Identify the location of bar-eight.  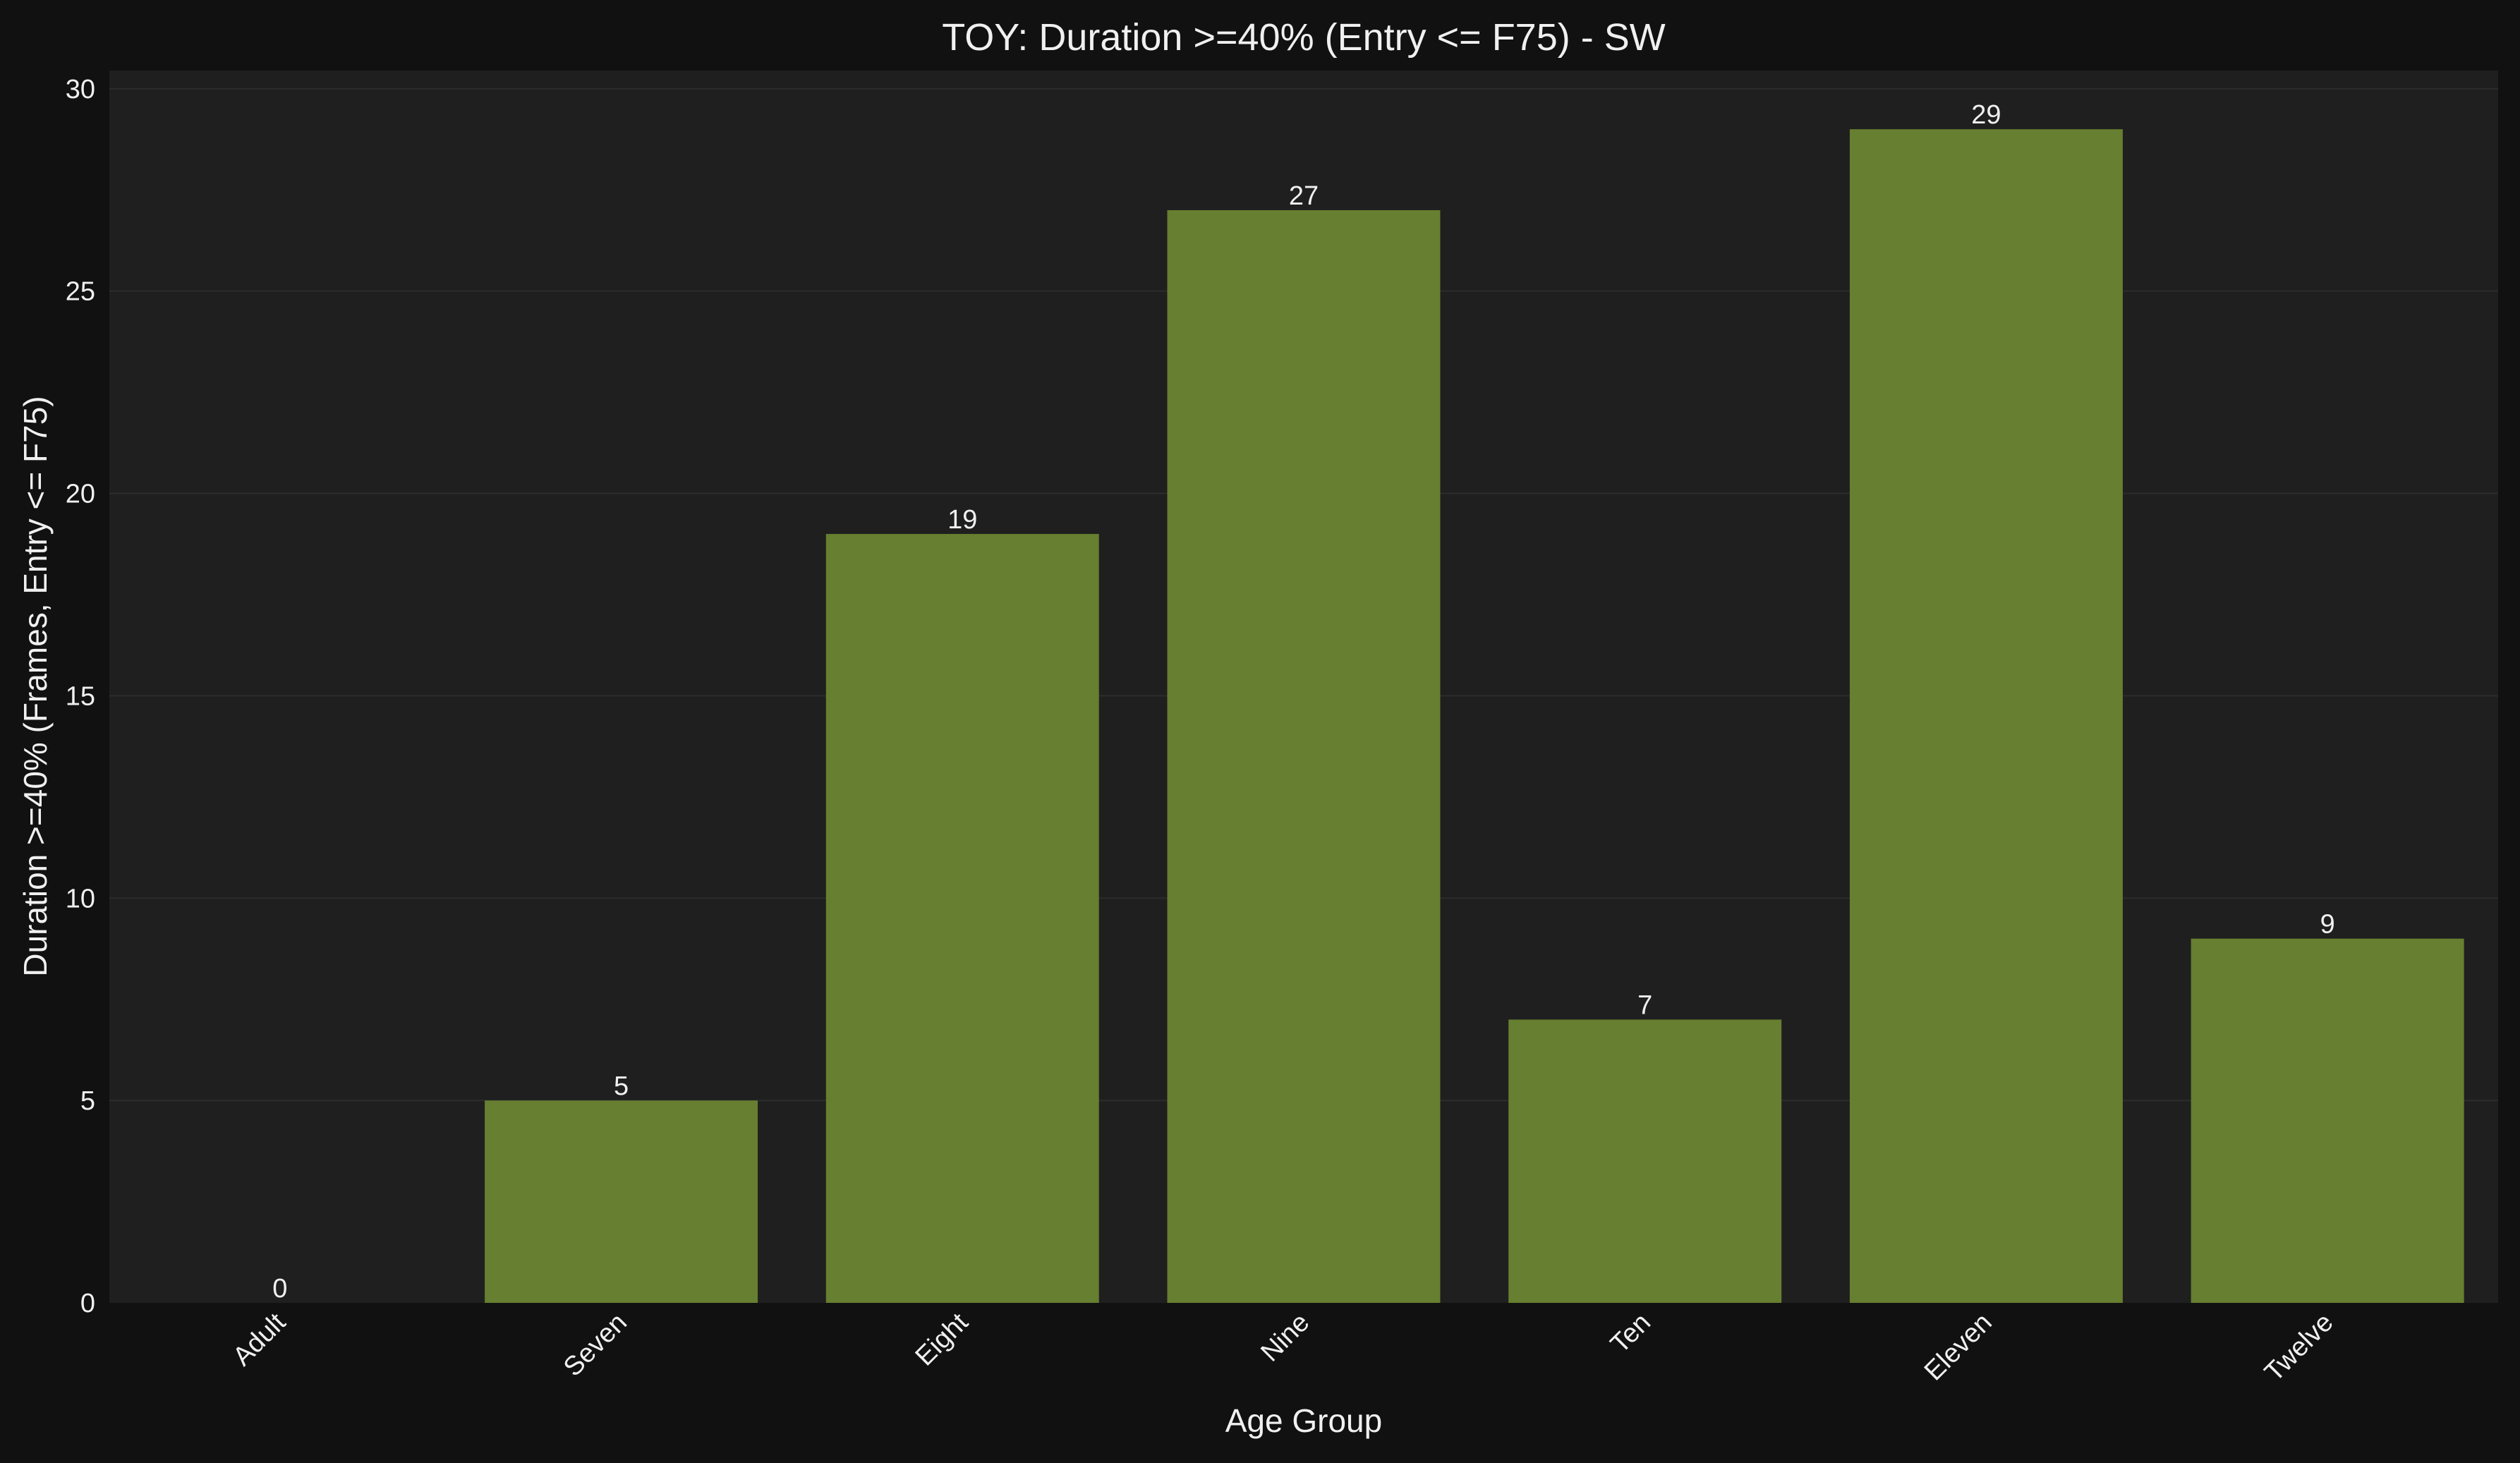
(962, 918).